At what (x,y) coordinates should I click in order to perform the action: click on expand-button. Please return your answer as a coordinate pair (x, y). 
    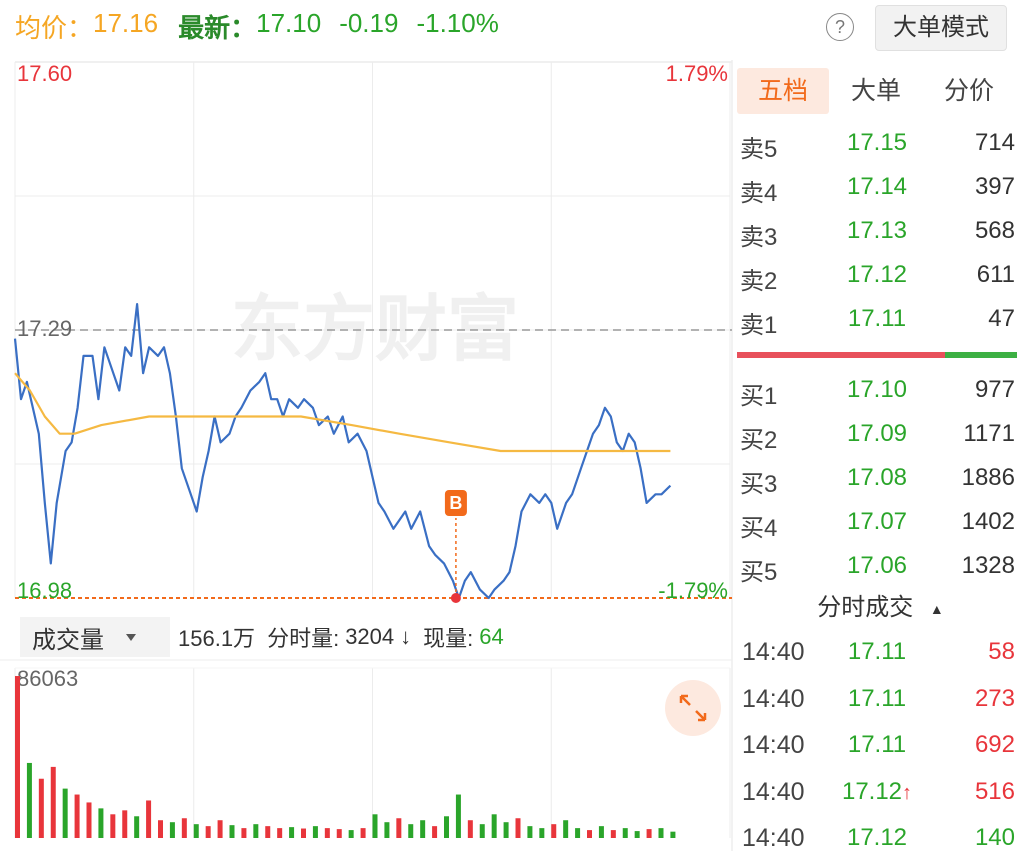
    Looking at the image, I should click on (693, 708).